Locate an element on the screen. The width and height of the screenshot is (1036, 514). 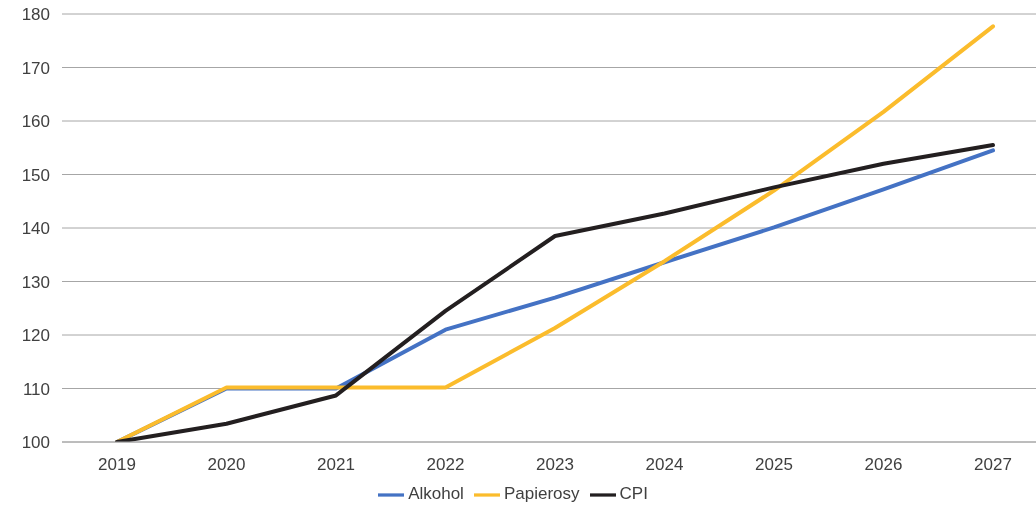
y-tick-label: 110 is located at coordinates (36, 389).